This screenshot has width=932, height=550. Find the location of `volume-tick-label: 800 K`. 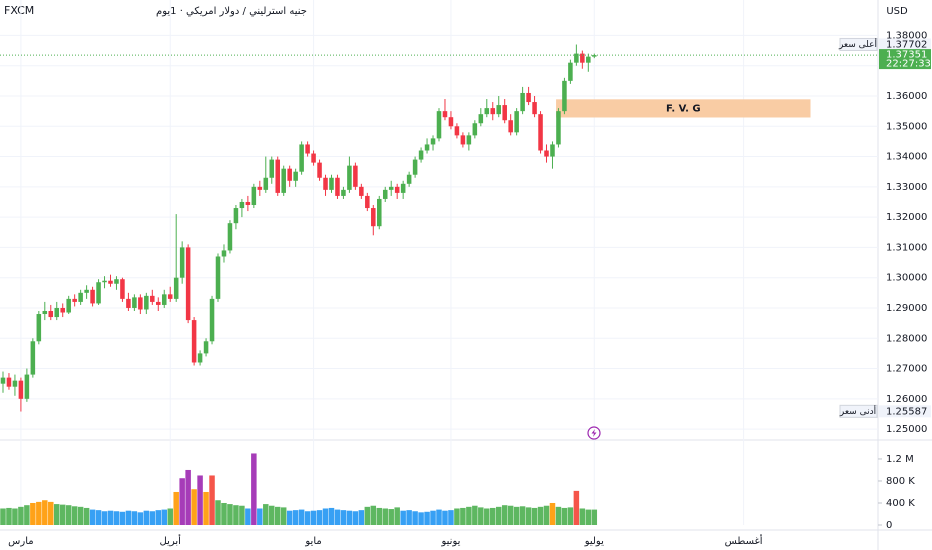

volume-tick-label: 800 K is located at coordinates (900, 481).